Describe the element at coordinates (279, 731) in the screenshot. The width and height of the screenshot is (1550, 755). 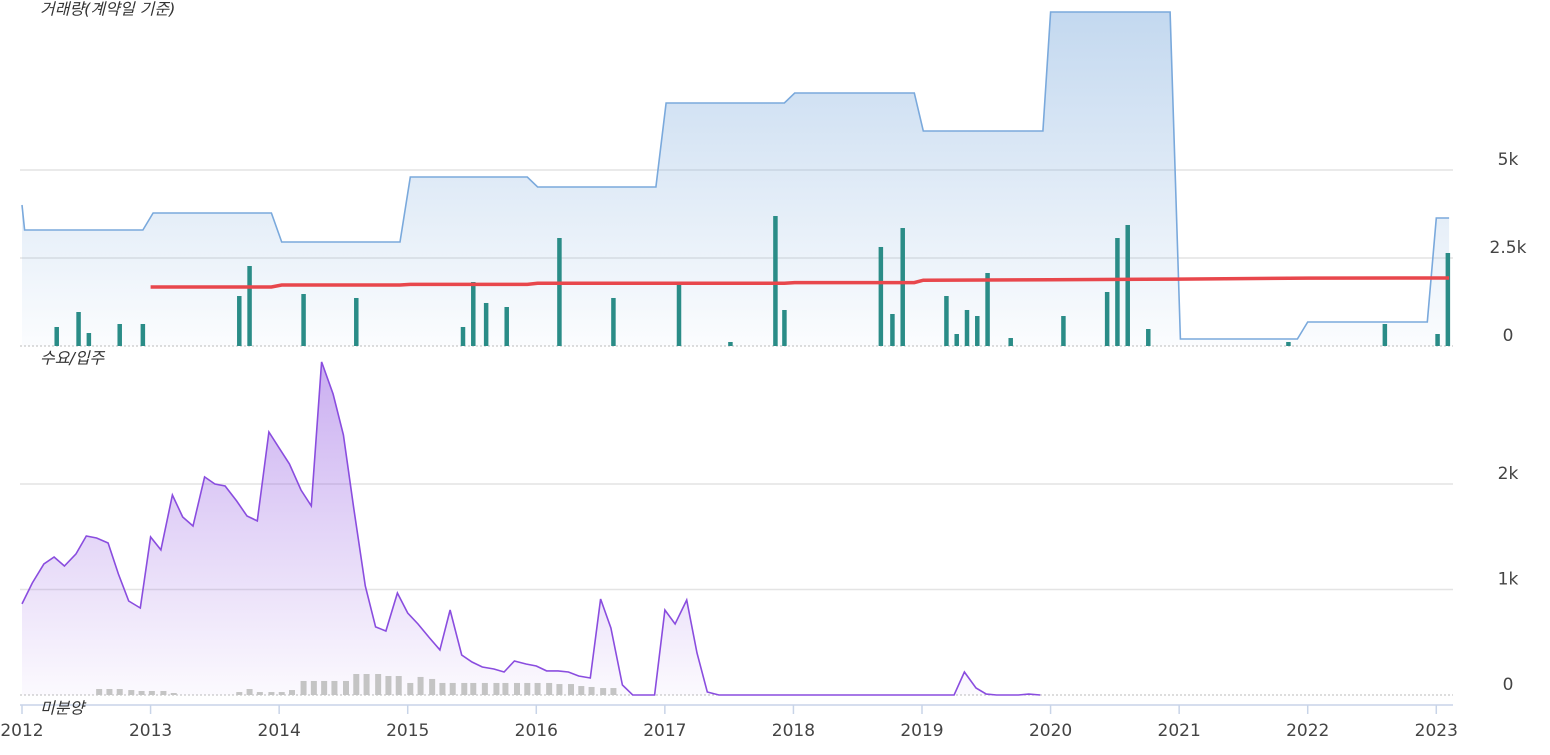
I see `x-tick-label: 2014` at that location.